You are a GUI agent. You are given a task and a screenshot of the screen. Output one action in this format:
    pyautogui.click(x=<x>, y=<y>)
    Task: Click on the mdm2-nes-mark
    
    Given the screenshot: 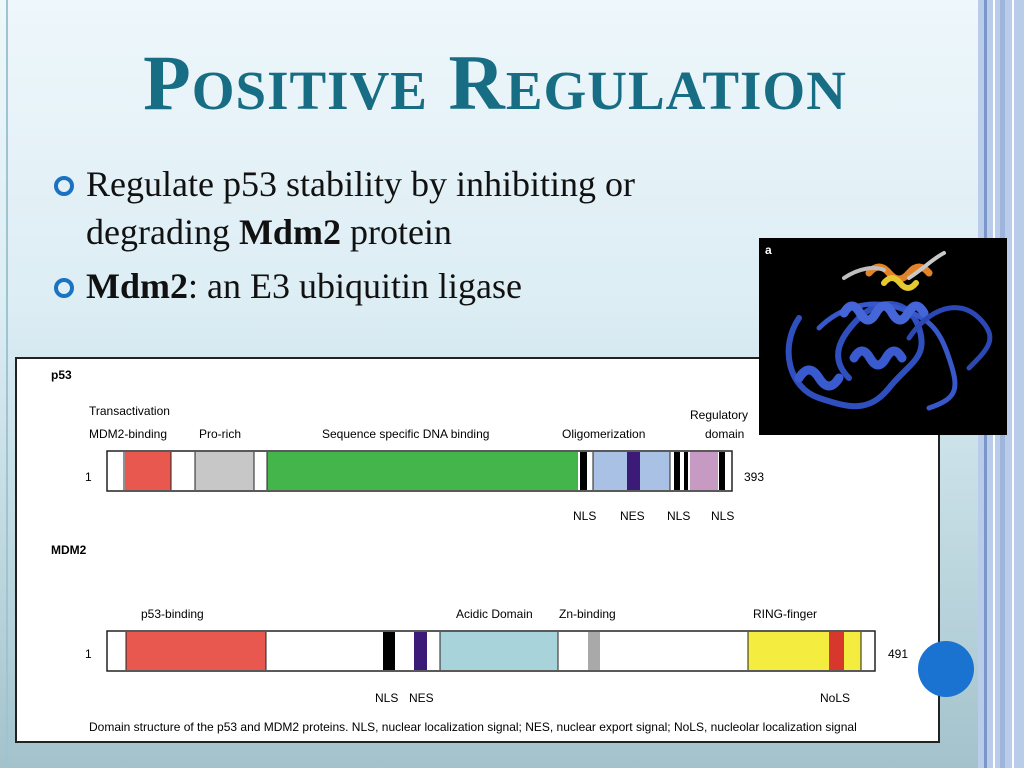 What is the action you would take?
    pyautogui.click(x=420, y=651)
    